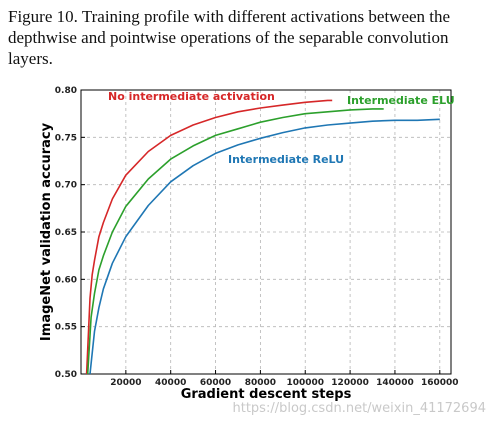  Describe the element at coordinates (66, 328) in the screenshot. I see `y-tick-label: 0.55` at that location.